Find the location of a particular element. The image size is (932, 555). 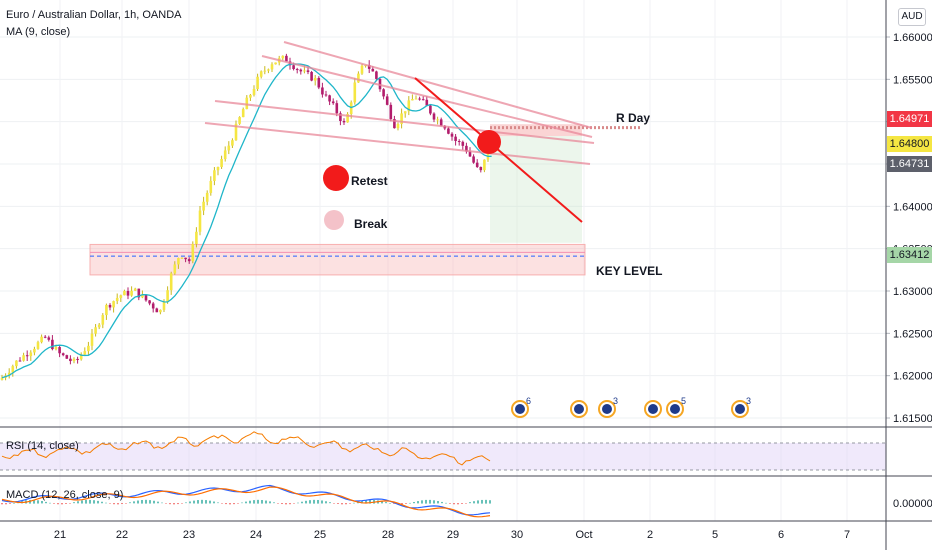

y-tick-label: 1.63000 is located at coordinates (912, 292).